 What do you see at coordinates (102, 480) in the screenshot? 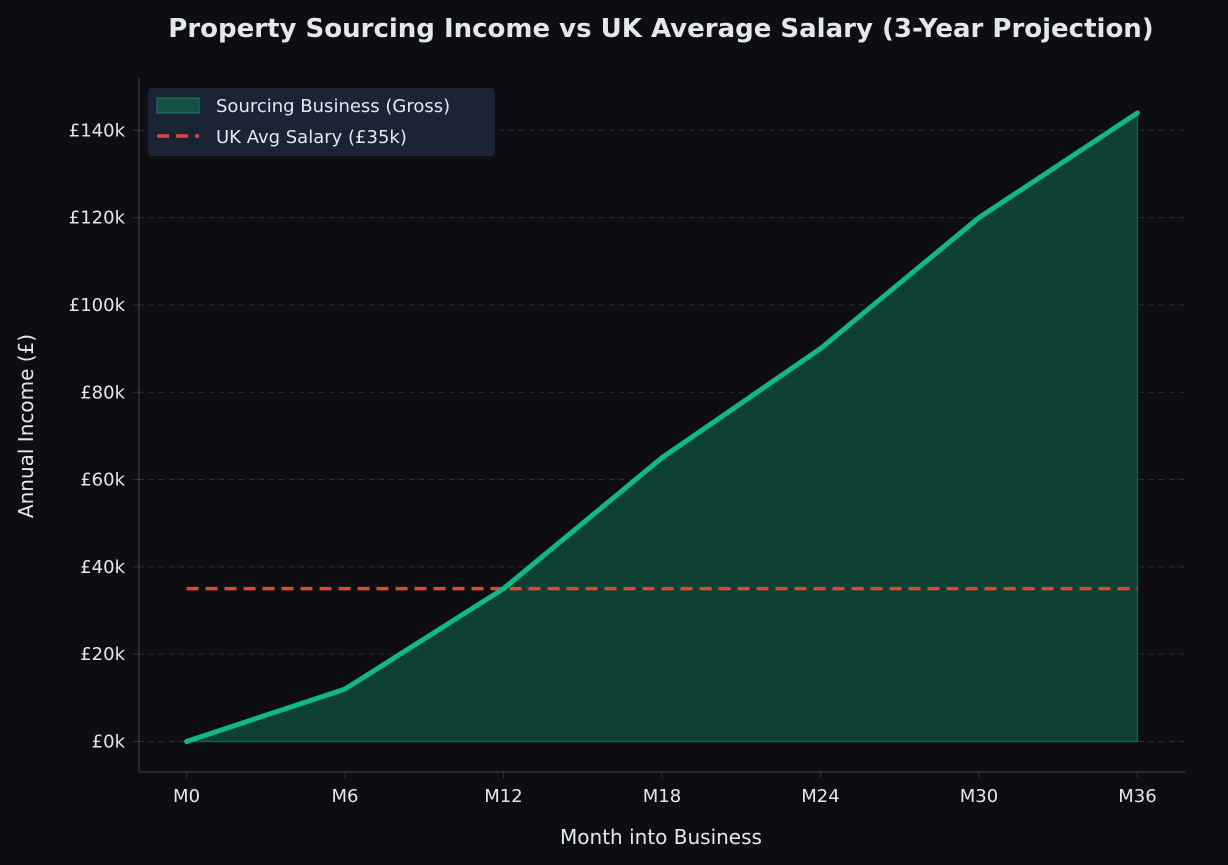
I see `y-tick-label: £60k` at bounding box center [102, 480].